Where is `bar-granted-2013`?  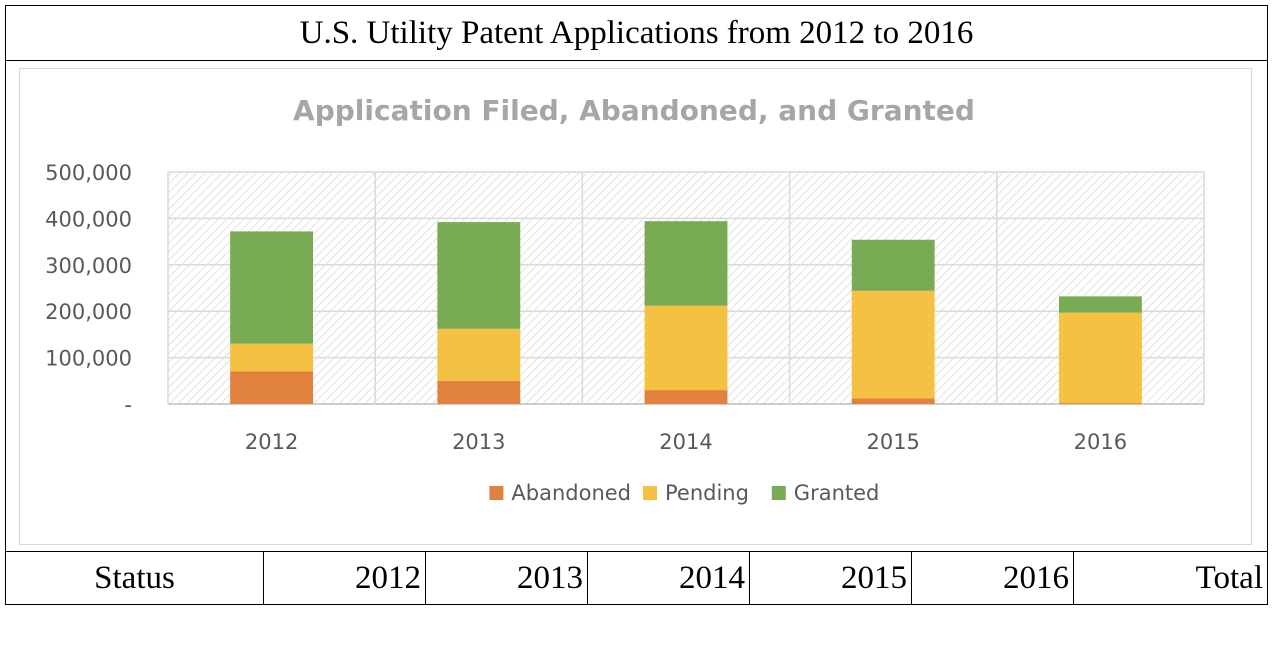
bar-granted-2013 is located at coordinates (479, 275).